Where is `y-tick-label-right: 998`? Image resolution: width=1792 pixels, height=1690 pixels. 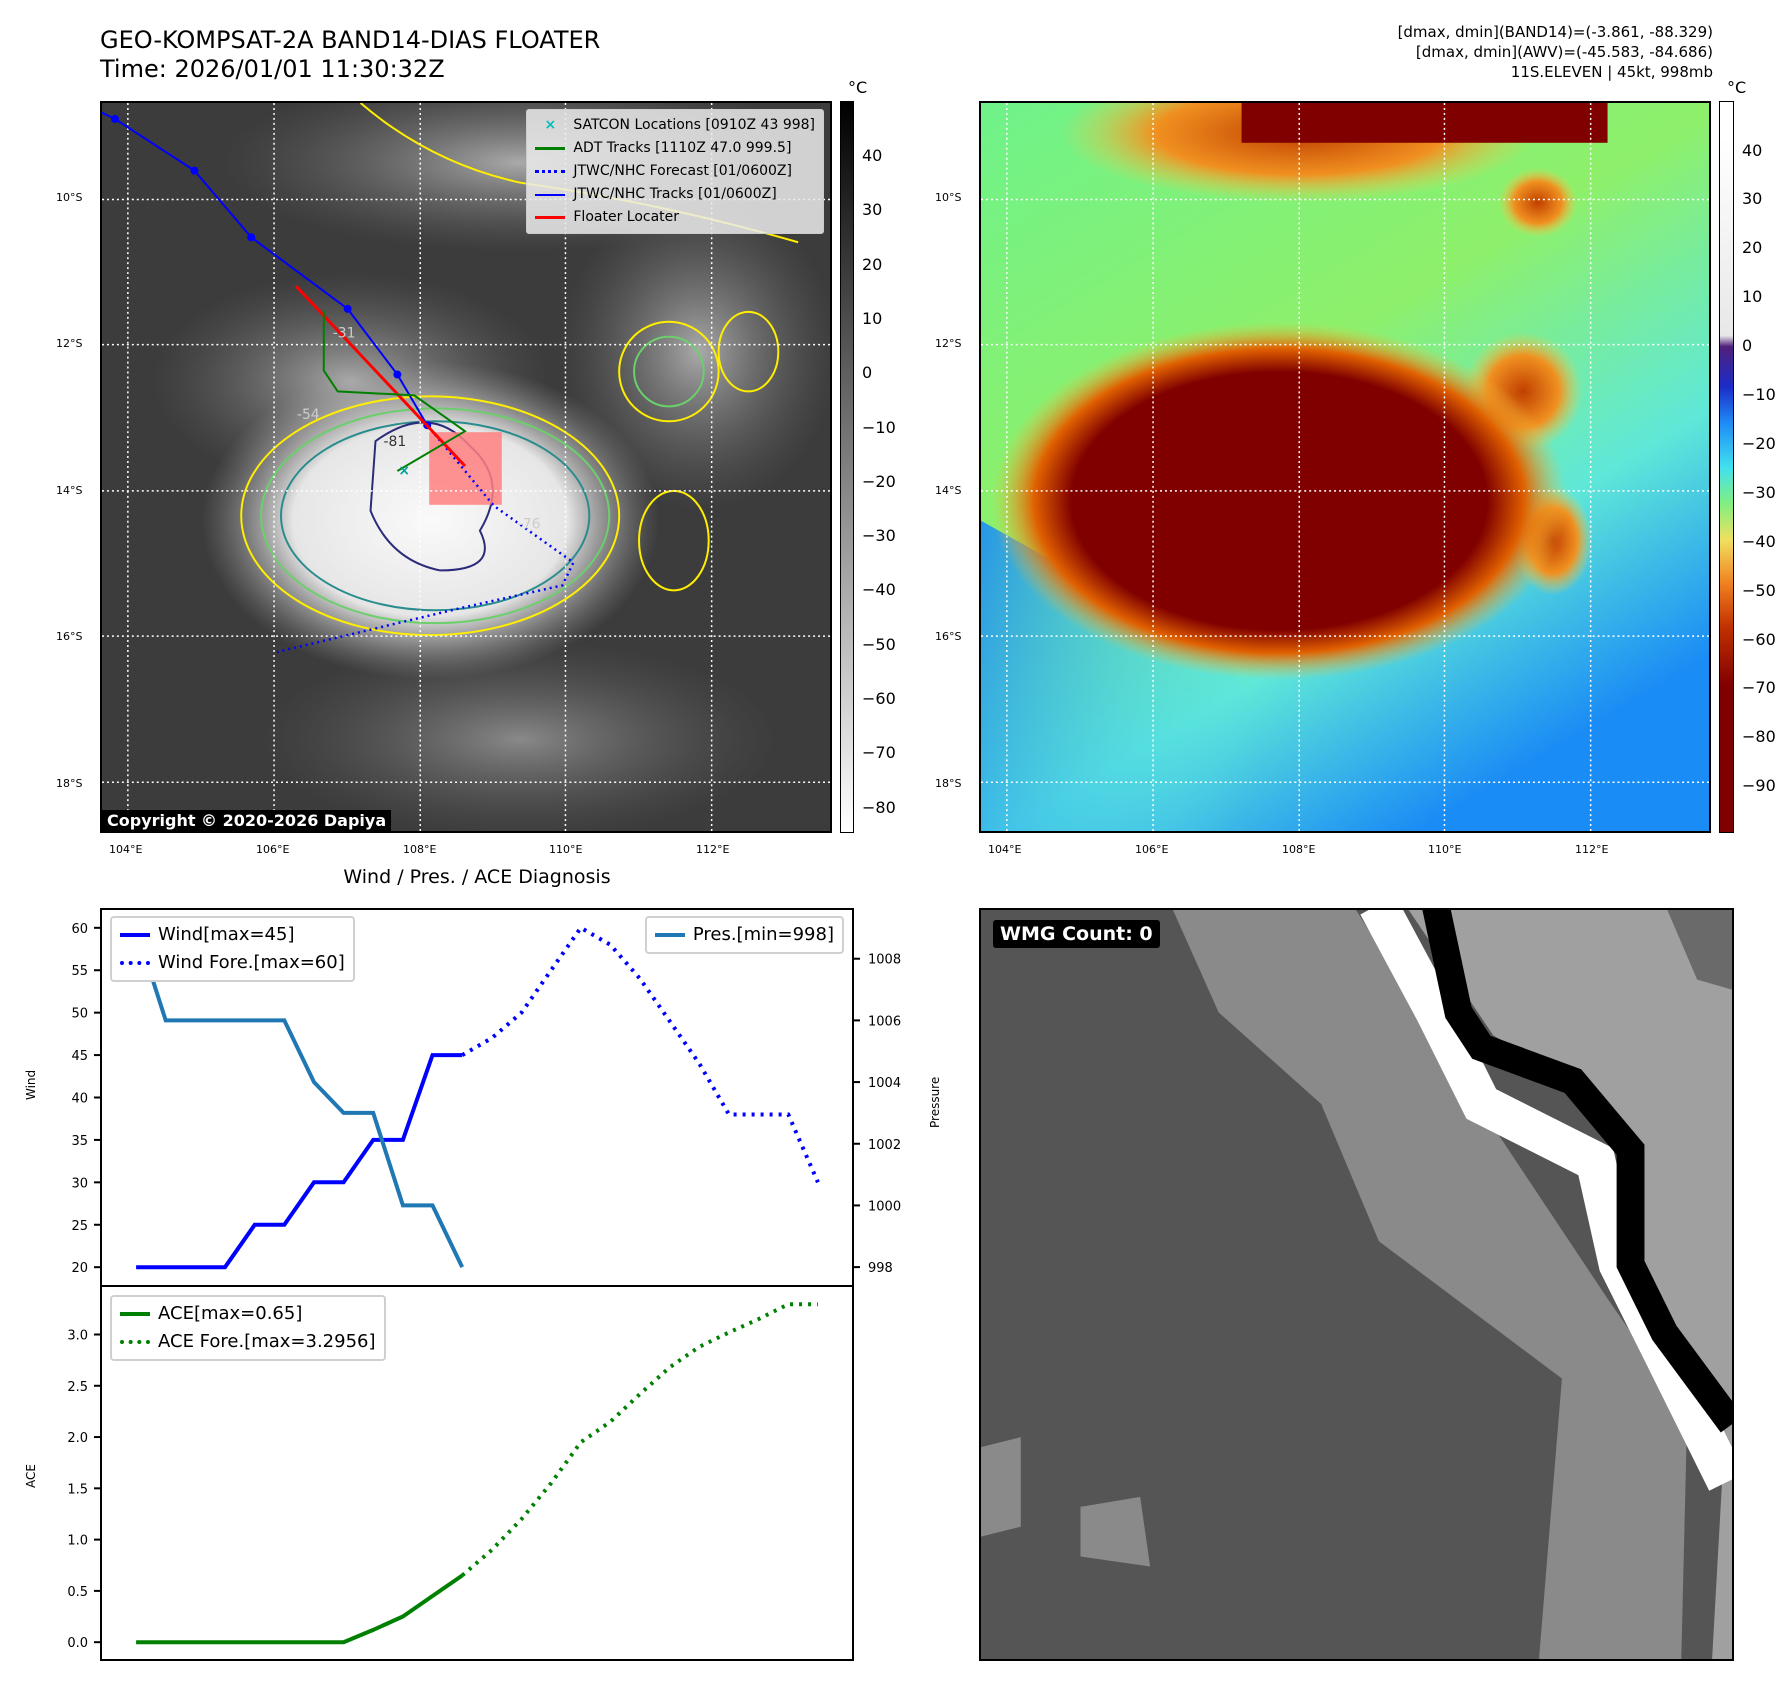
y-tick-label-right: 998 is located at coordinates (880, 1268).